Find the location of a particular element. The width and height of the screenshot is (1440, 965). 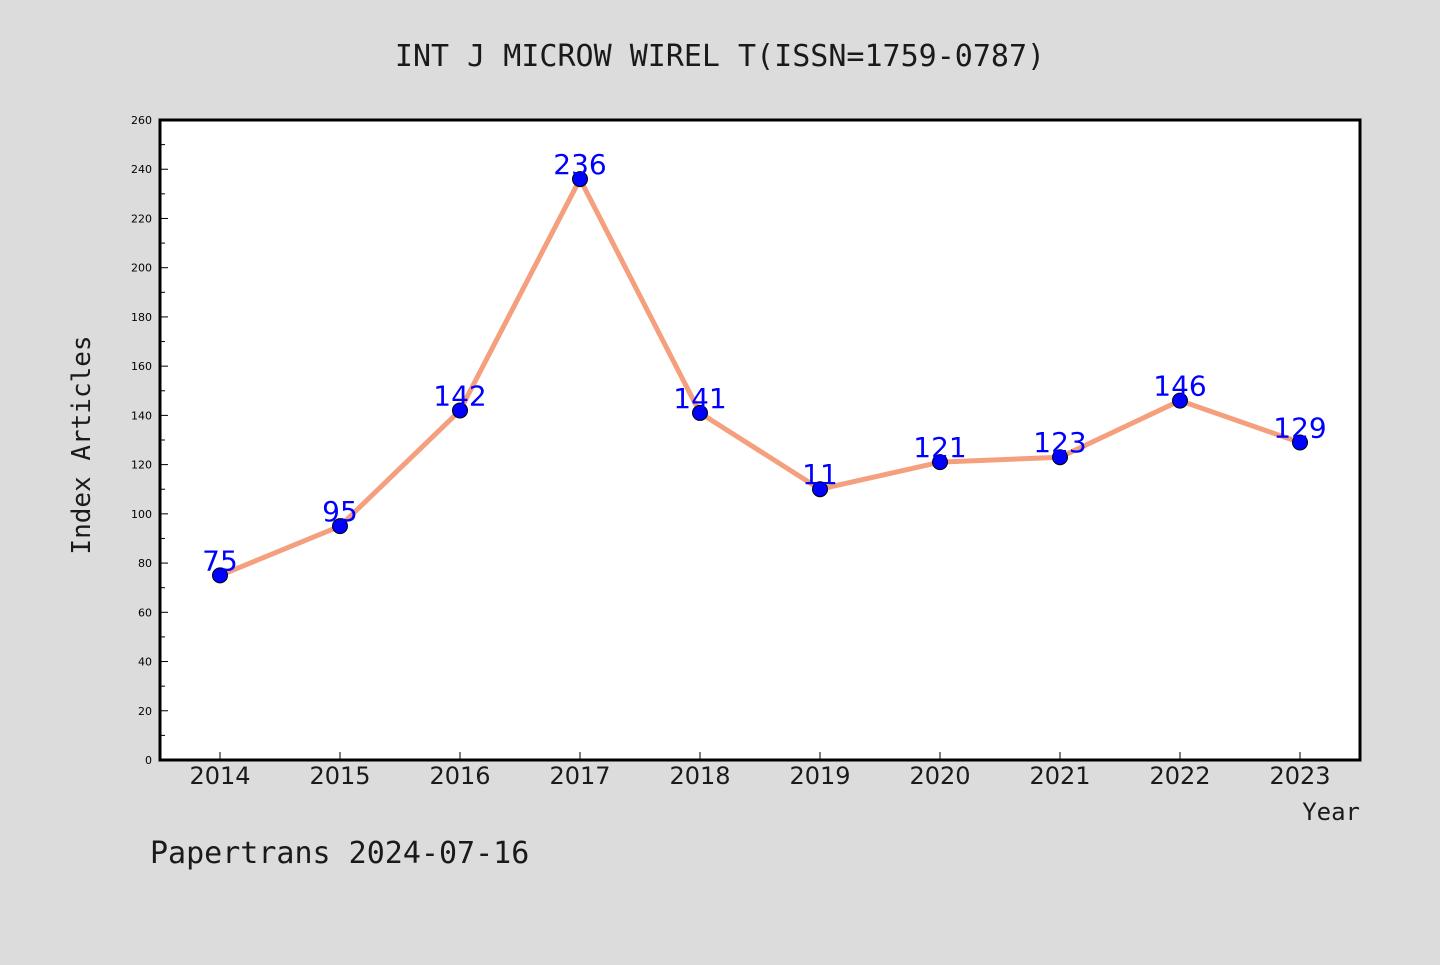

x-tick-label: 2023 is located at coordinates (1299, 776).